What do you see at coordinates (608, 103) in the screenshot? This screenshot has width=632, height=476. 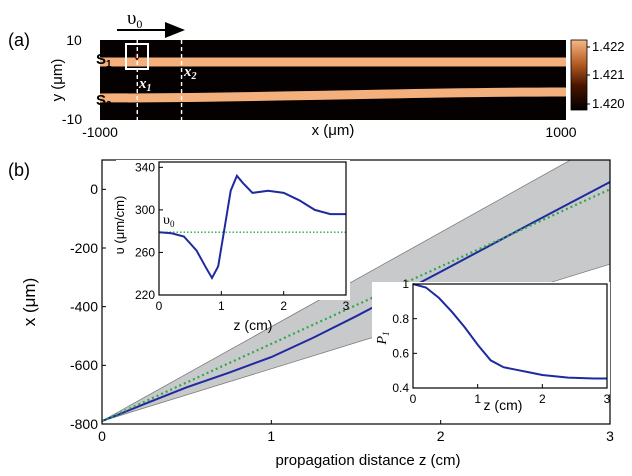 I see `colorbar-tick-label: 1.420` at bounding box center [608, 103].